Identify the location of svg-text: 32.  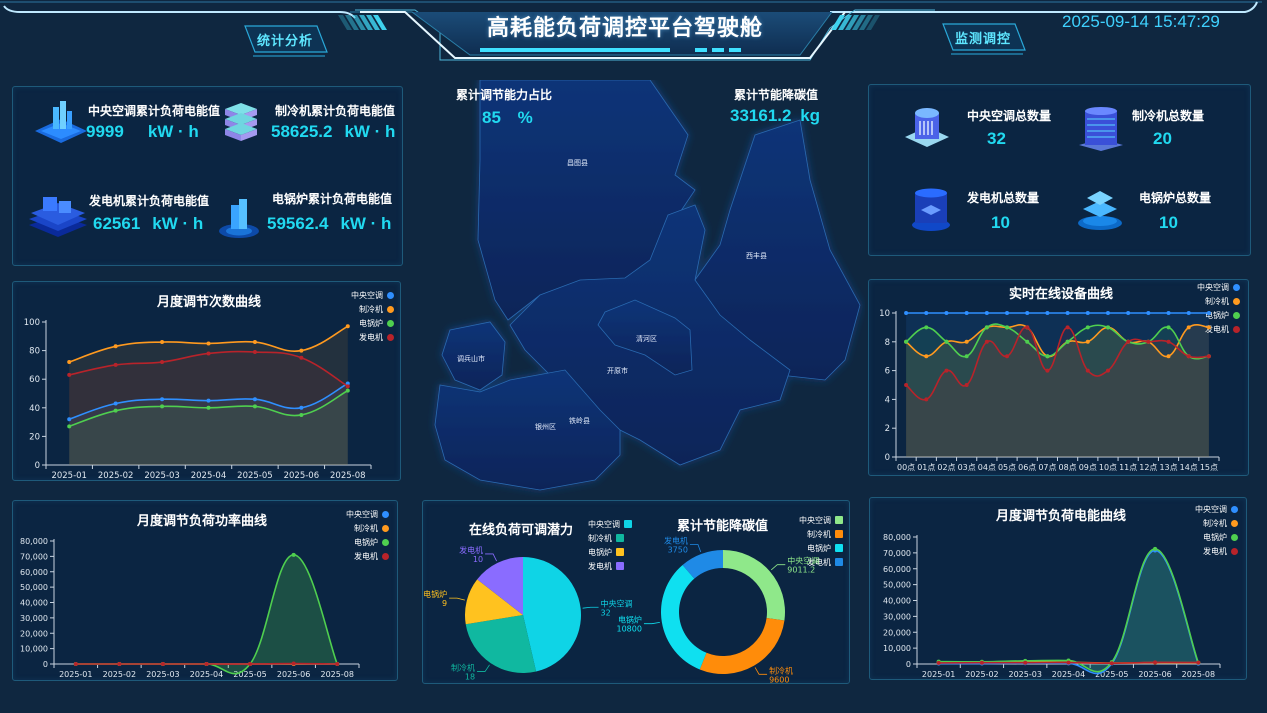
(606, 612).